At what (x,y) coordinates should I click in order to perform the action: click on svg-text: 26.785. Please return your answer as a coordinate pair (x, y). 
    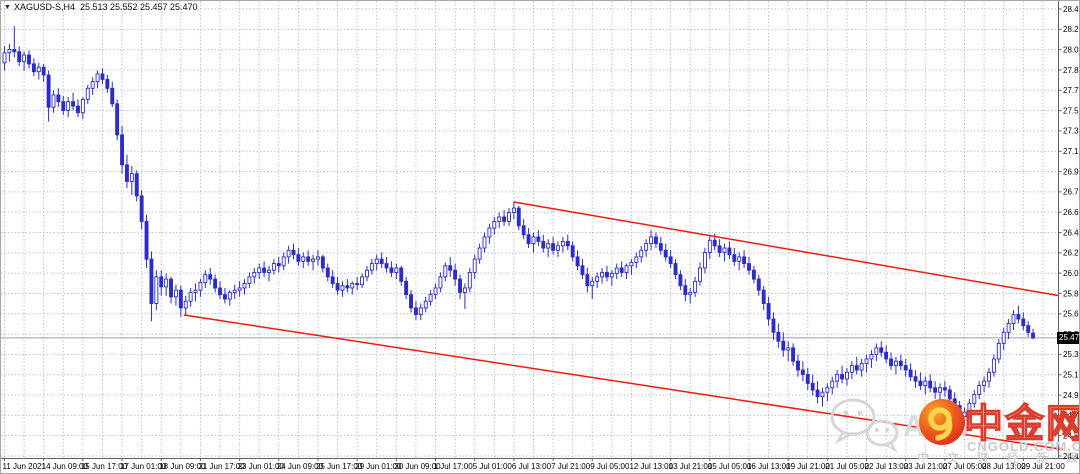
    Looking at the image, I should click on (1071, 192).